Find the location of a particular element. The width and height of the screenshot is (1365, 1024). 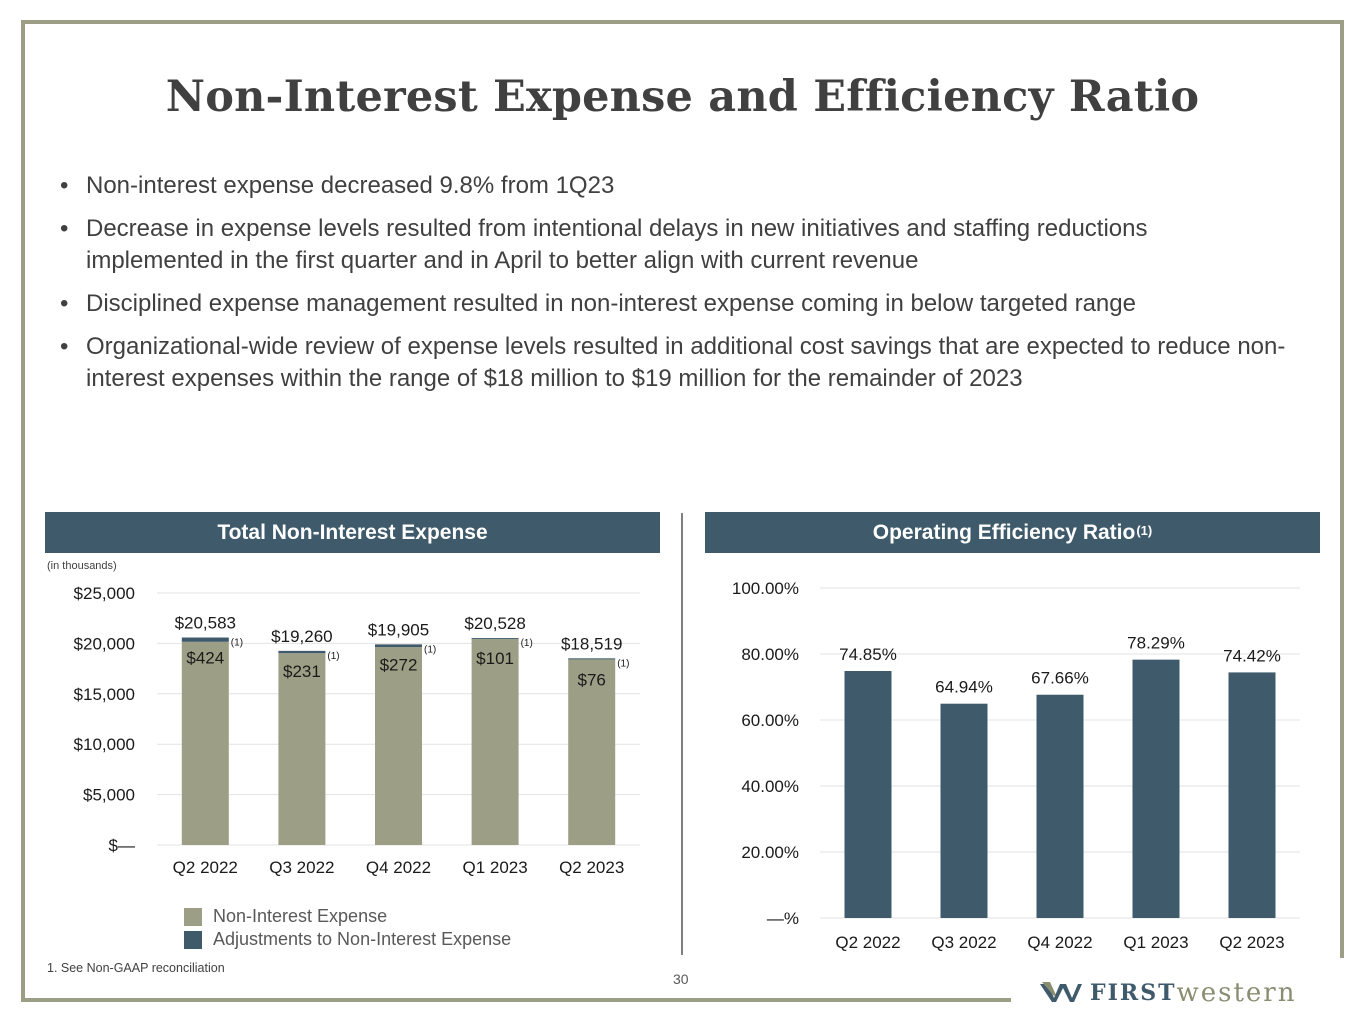

total-label: $18,519 is located at coordinates (591, 643).